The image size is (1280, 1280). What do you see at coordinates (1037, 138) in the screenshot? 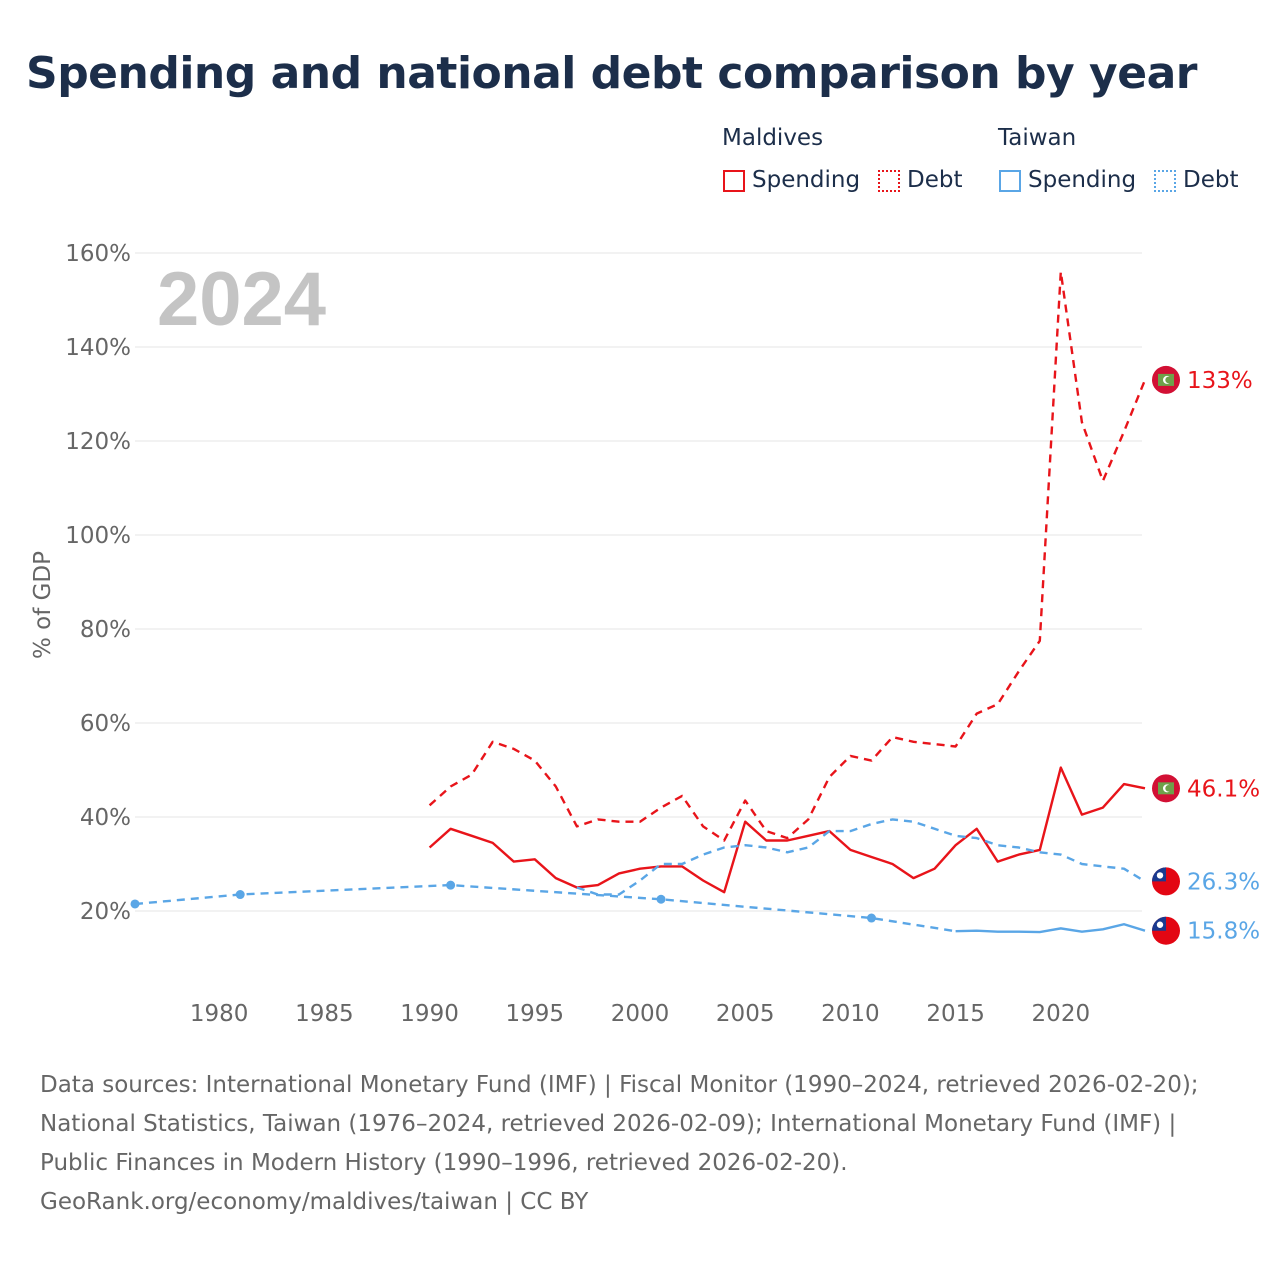
I see `legend-group-taiwan: Taiwan` at bounding box center [1037, 138].